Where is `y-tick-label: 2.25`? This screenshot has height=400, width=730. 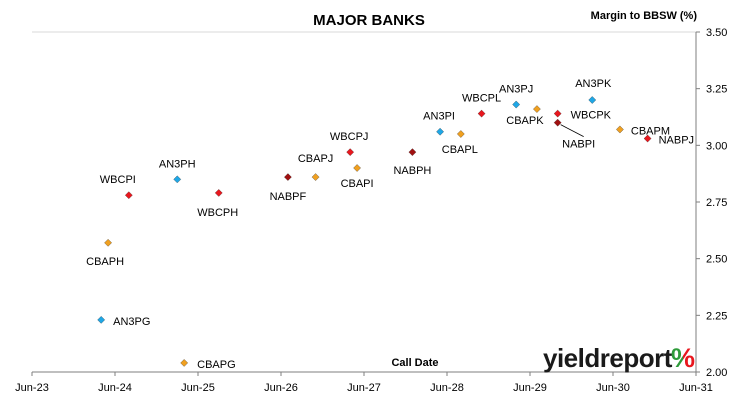 y-tick-label: 2.25 is located at coordinates (716, 316).